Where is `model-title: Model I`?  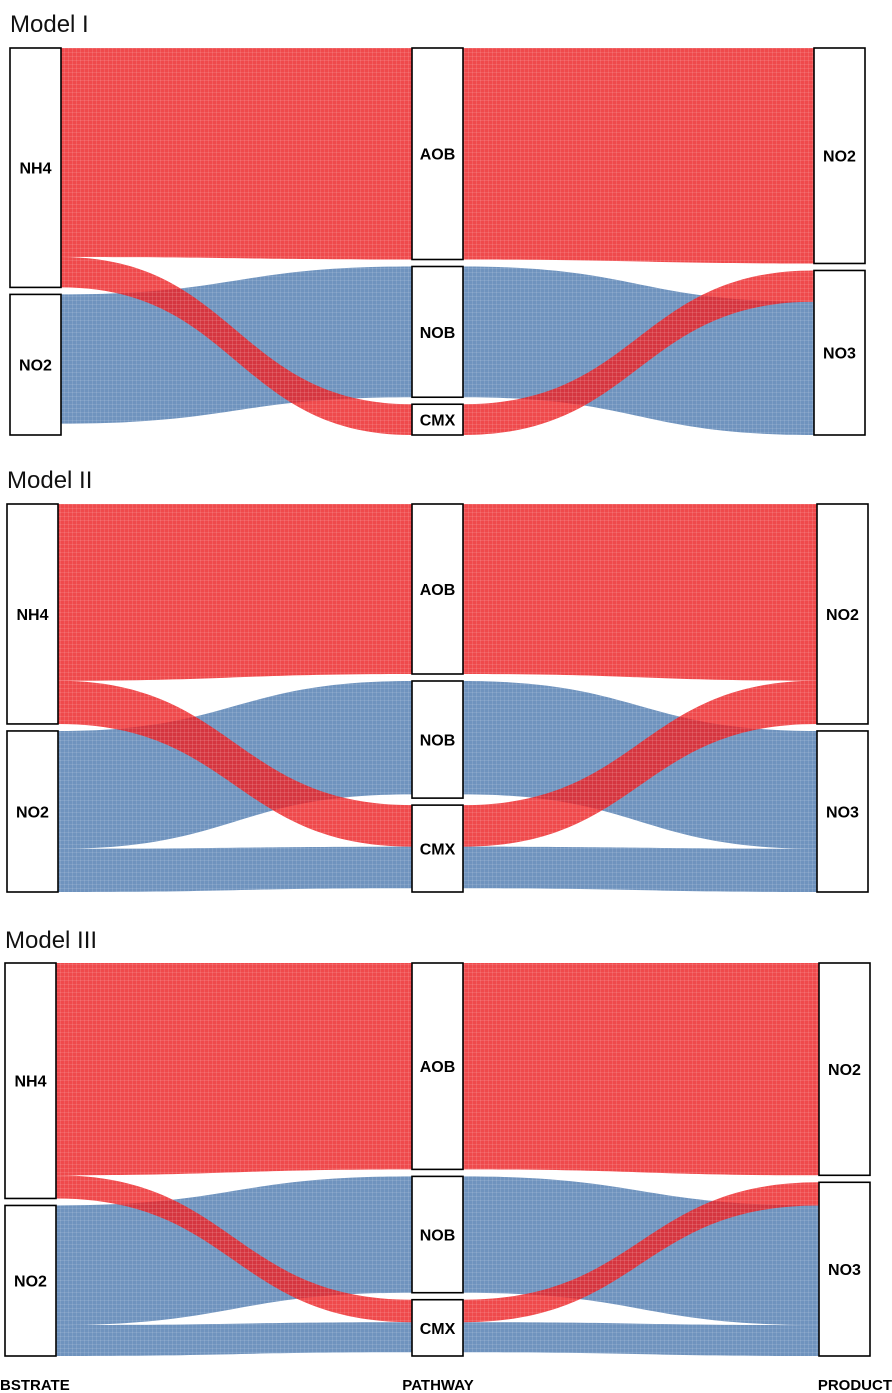 model-title: Model I is located at coordinates (49, 24).